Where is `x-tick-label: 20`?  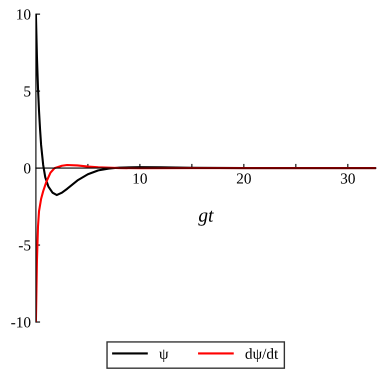 x-tick-label: 20 is located at coordinates (243, 178).